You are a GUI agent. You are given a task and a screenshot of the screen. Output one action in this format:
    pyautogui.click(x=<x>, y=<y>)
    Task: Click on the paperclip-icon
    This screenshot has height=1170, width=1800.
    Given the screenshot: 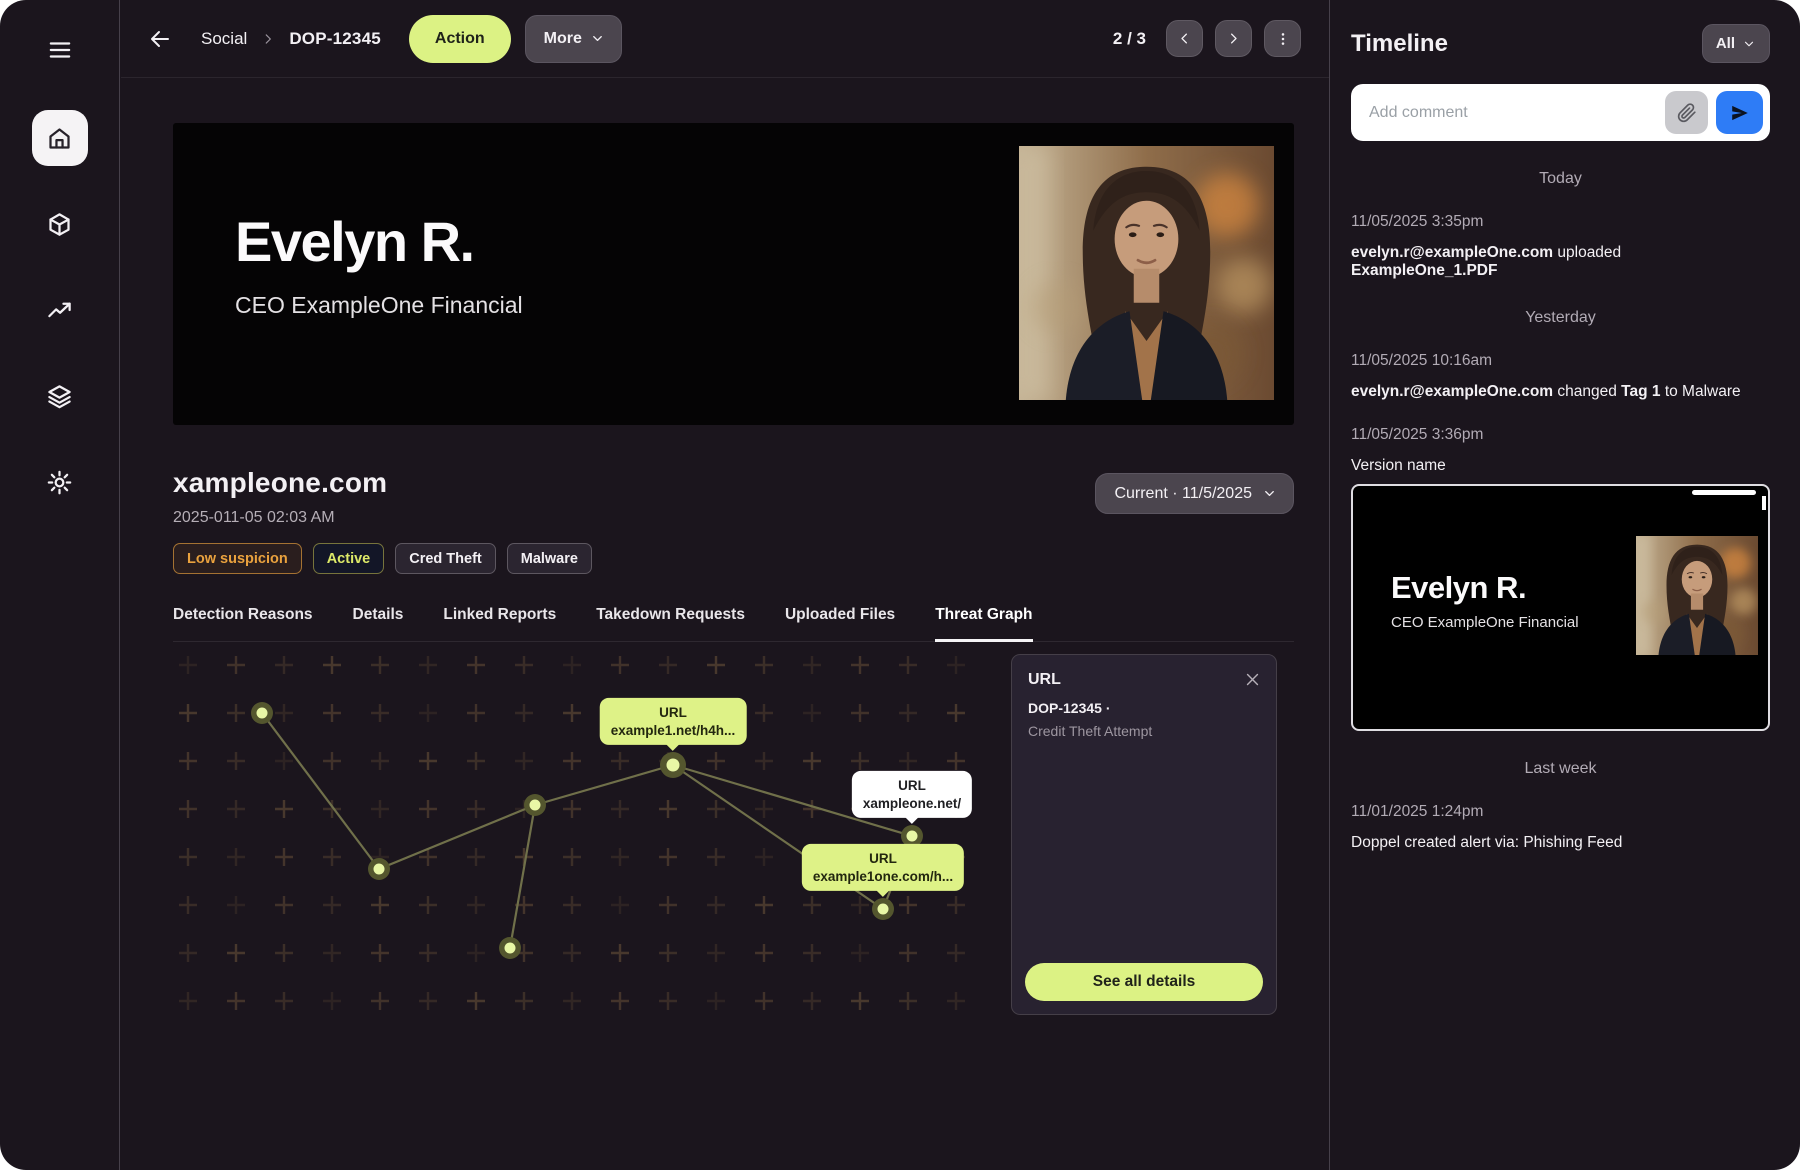 What is the action you would take?
    pyautogui.click(x=1686, y=112)
    